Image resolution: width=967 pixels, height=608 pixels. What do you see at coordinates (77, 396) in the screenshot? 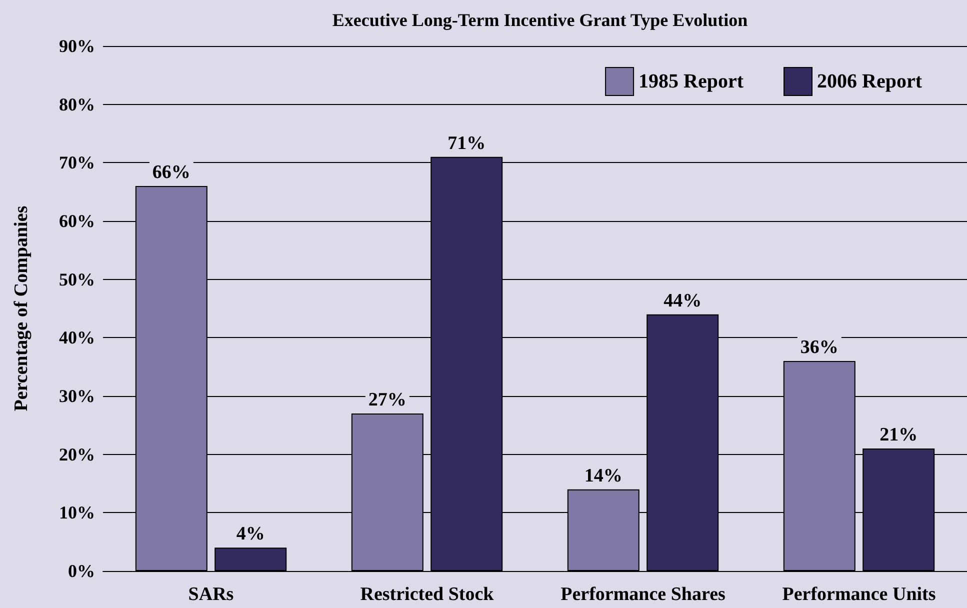
I see `y-tick-label: 30%` at bounding box center [77, 396].